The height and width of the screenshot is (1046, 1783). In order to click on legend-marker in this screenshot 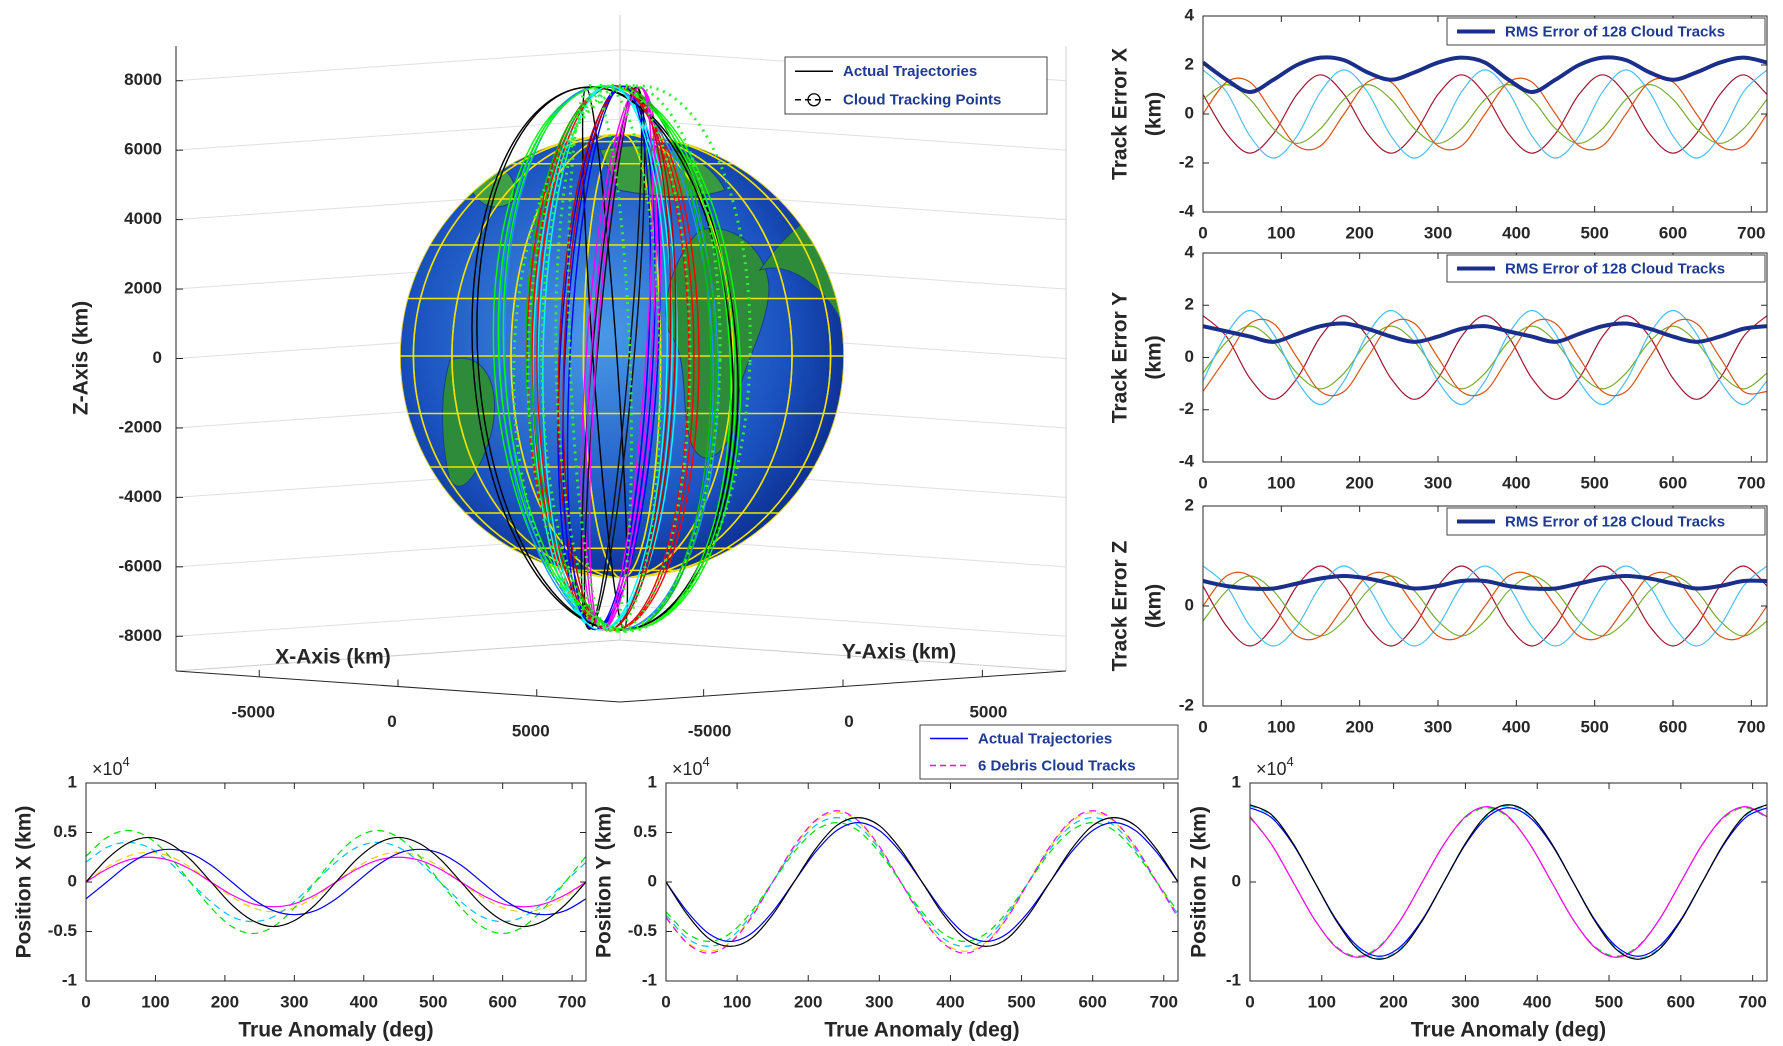, I will do `click(814, 100)`.